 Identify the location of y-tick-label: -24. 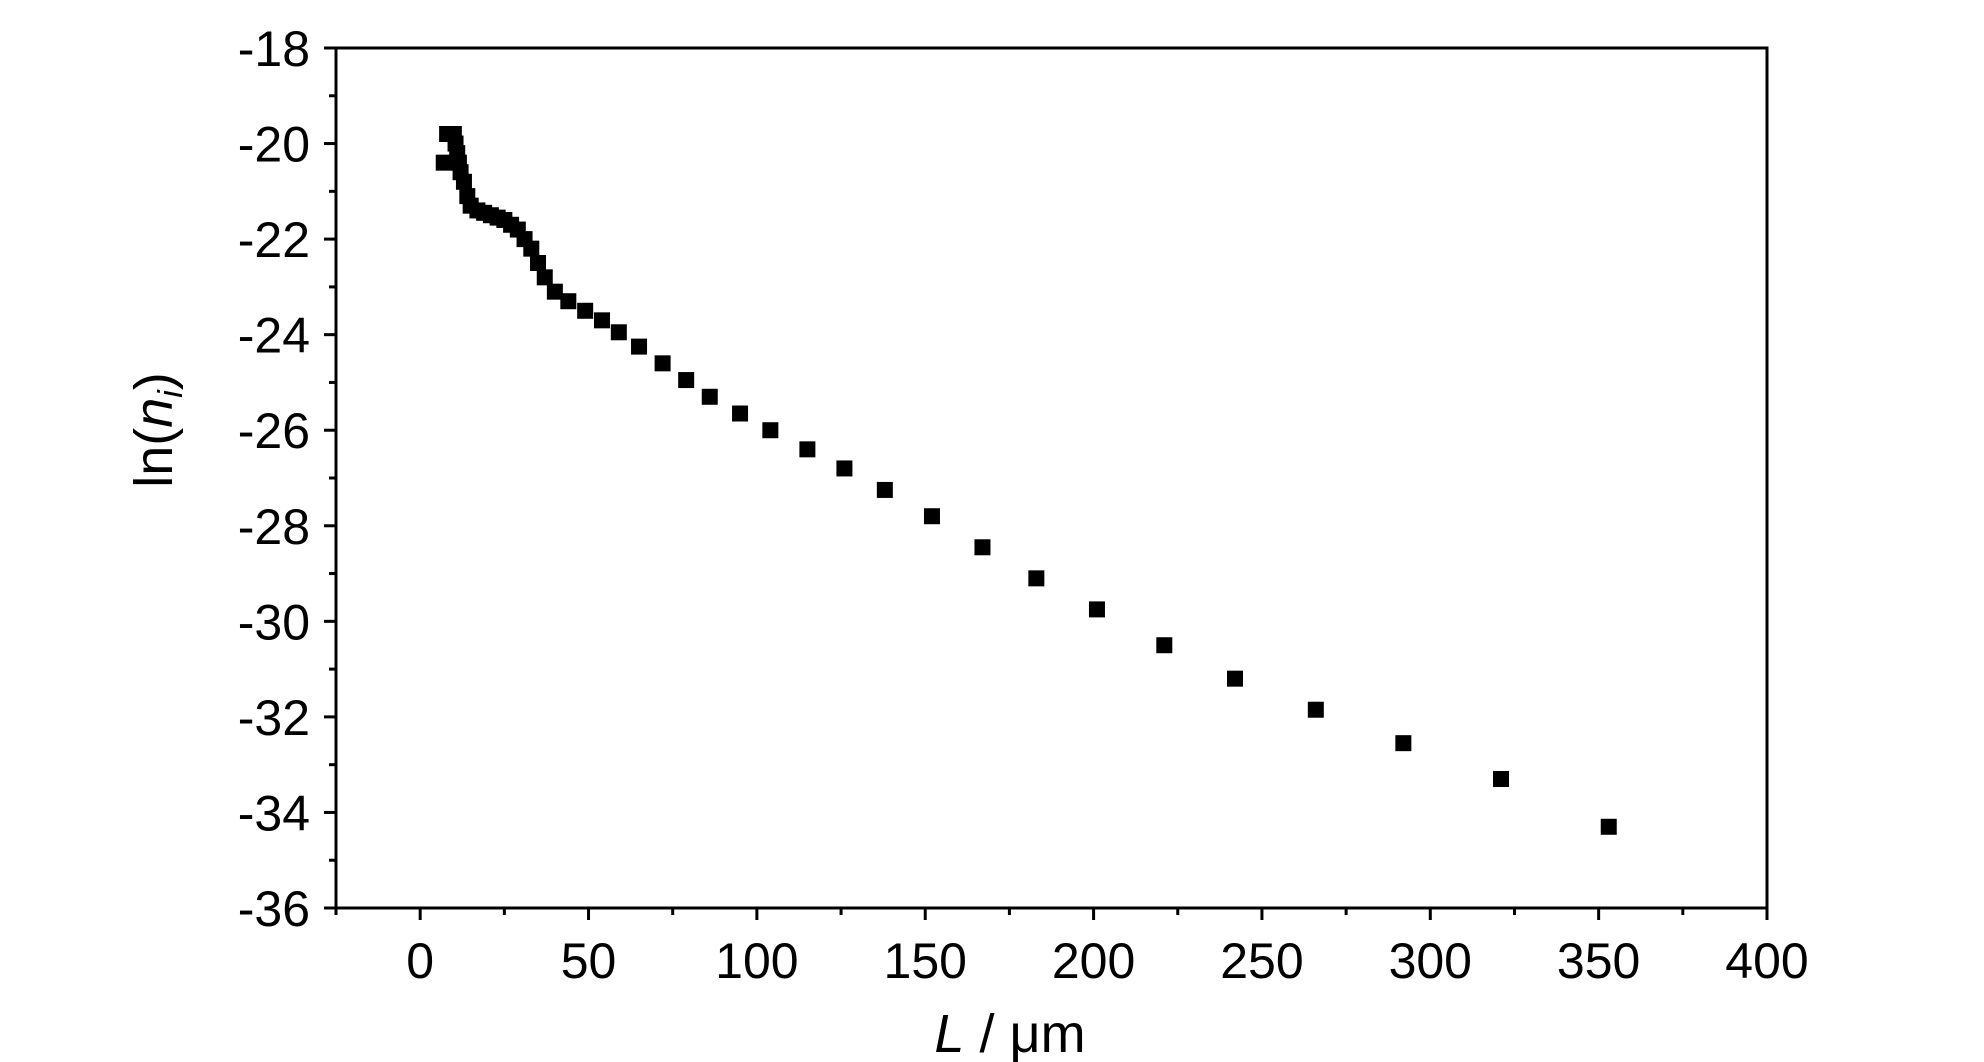
(274, 336).